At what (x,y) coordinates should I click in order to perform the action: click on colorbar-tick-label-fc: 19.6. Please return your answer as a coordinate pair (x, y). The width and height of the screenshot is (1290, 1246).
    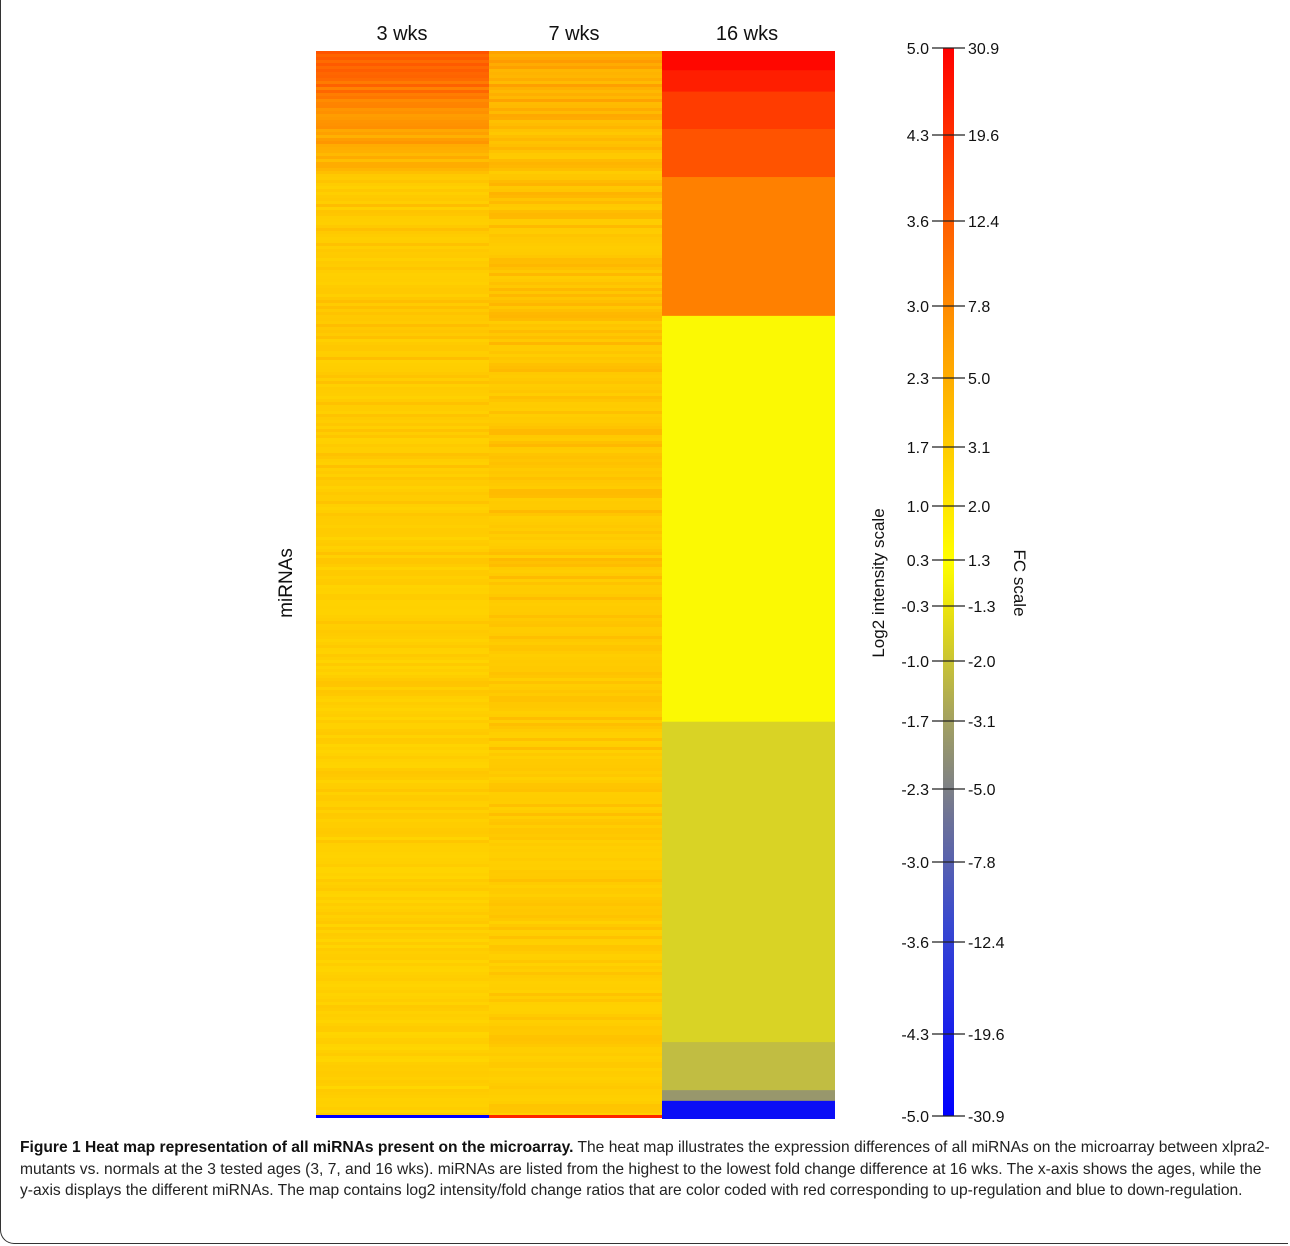
    Looking at the image, I should click on (983, 136).